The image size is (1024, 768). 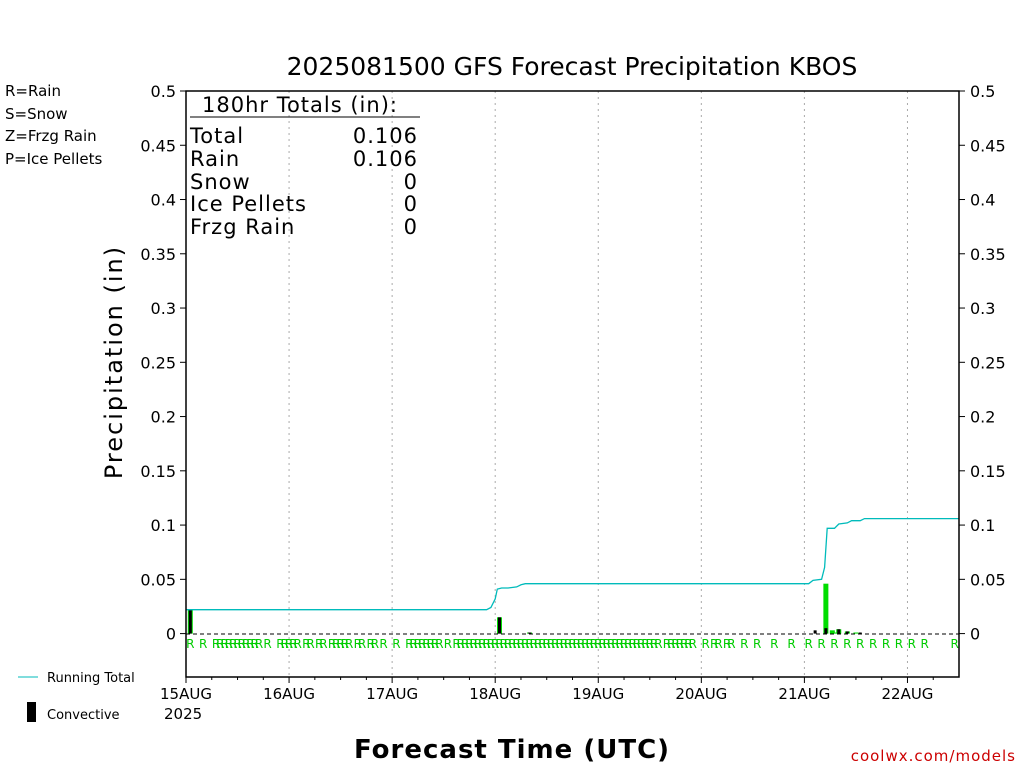 I want to click on x-tick-label: 19AUG, so click(x=598, y=694).